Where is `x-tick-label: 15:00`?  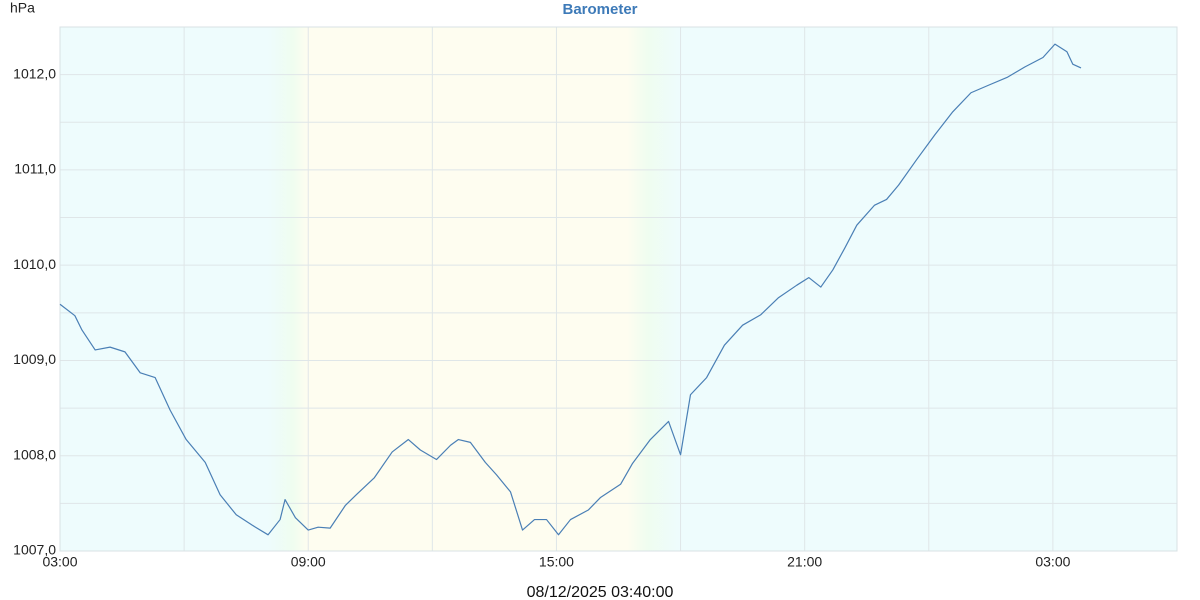
x-tick-label: 15:00 is located at coordinates (556, 562).